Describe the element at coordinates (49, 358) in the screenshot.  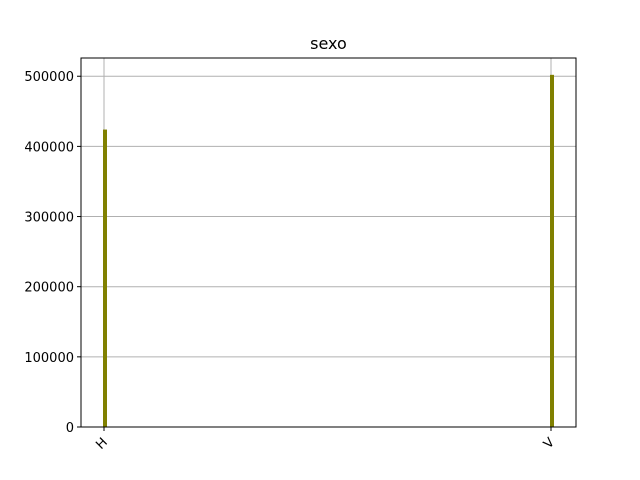
I see `y-tick-label-1: 100000` at that location.